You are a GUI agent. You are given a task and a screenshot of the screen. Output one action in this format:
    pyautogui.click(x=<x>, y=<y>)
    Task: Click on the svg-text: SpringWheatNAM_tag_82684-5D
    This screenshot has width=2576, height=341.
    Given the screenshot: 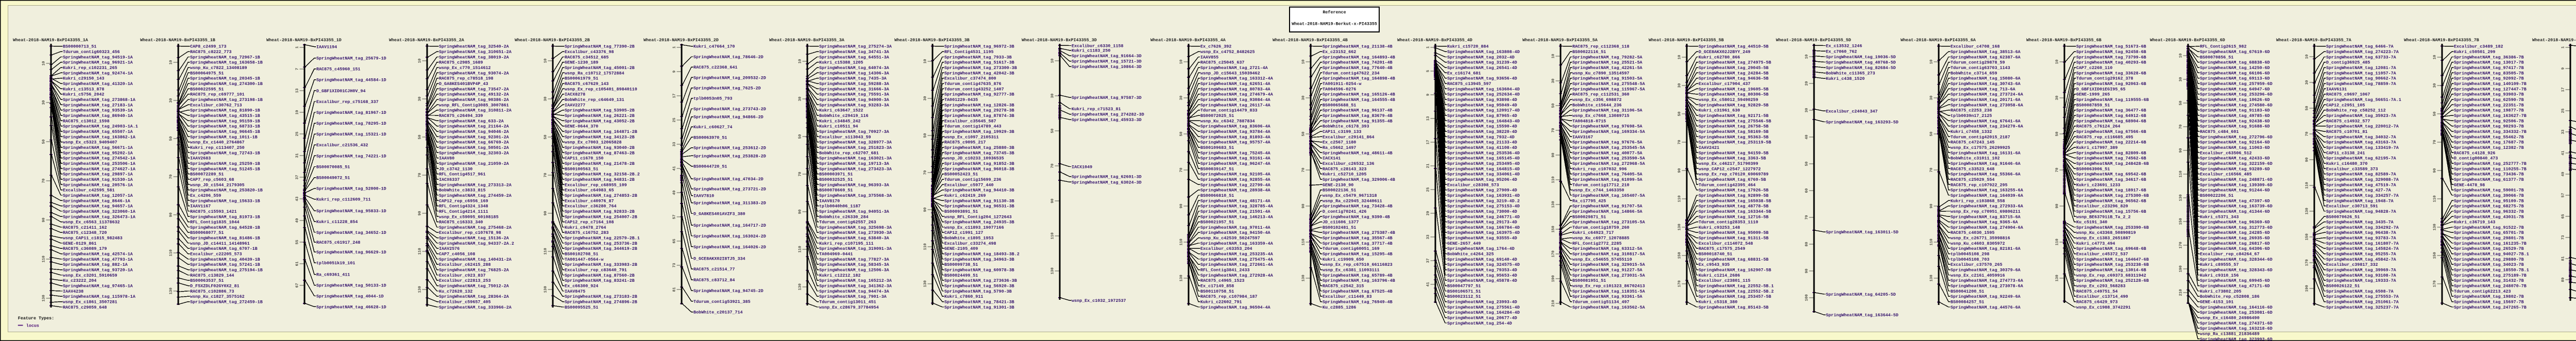 What is the action you would take?
    pyautogui.click(x=1861, y=68)
    